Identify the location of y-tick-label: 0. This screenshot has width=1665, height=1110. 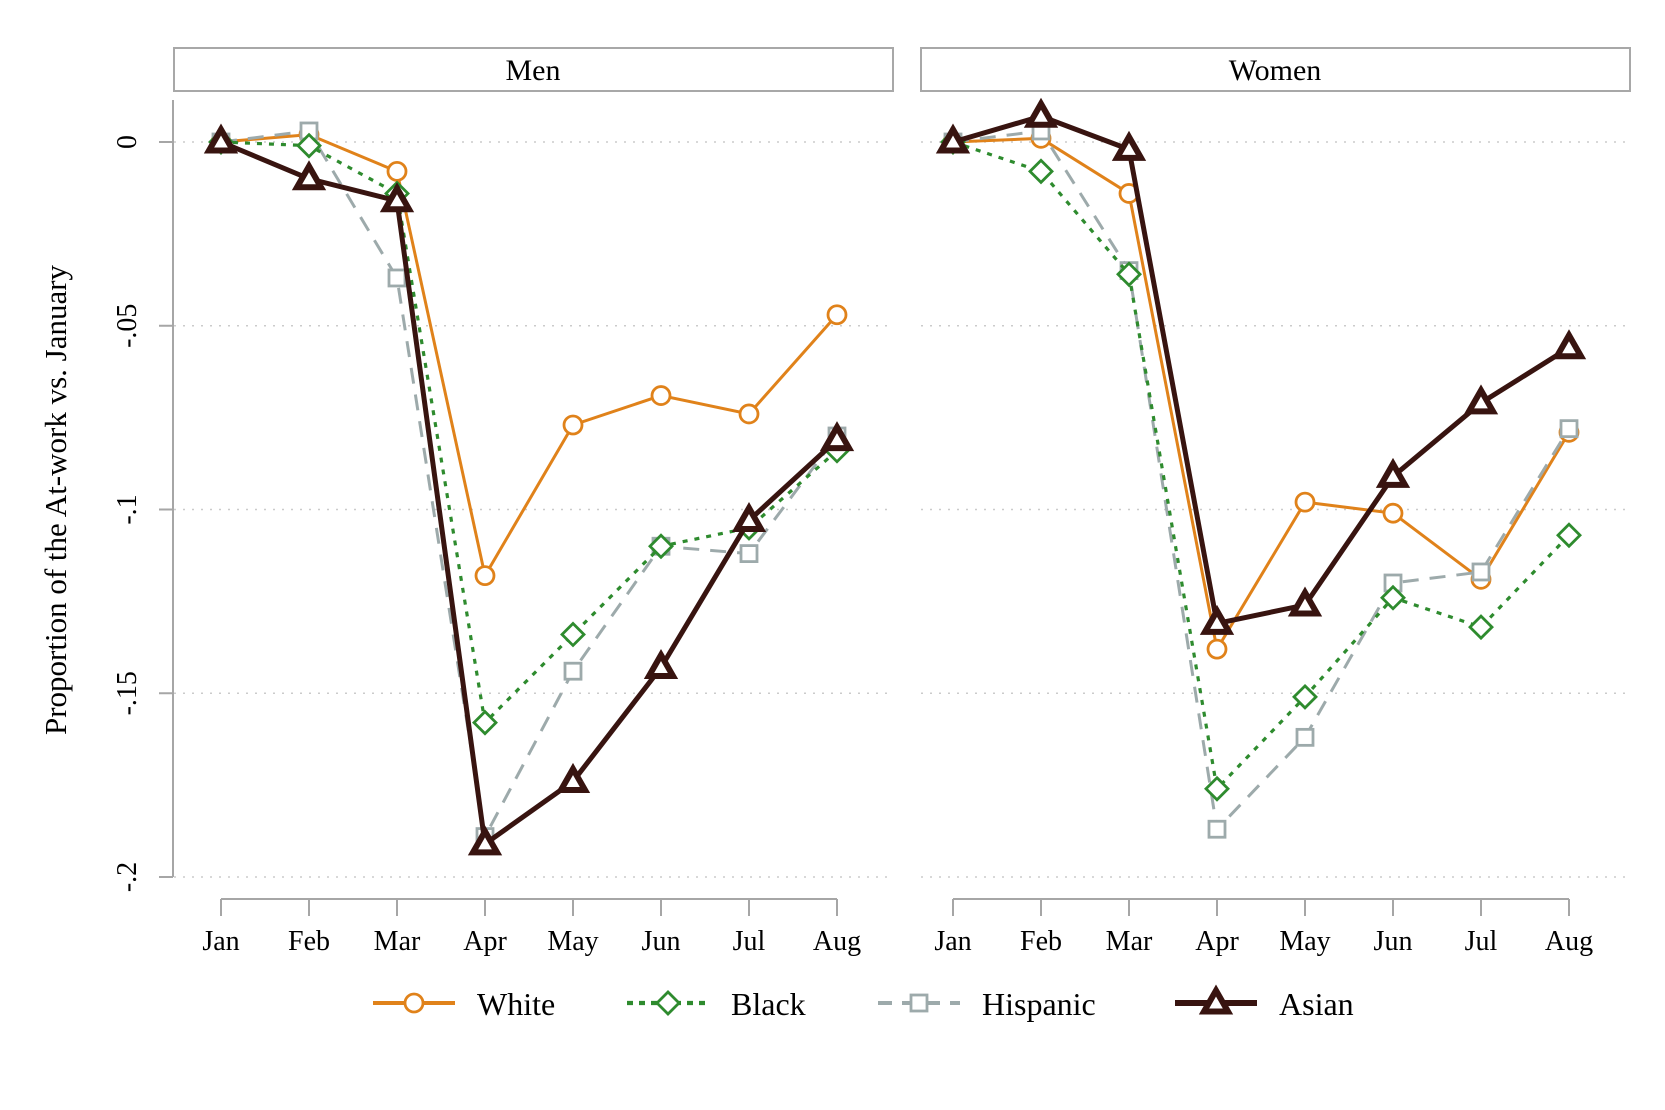
(127, 142).